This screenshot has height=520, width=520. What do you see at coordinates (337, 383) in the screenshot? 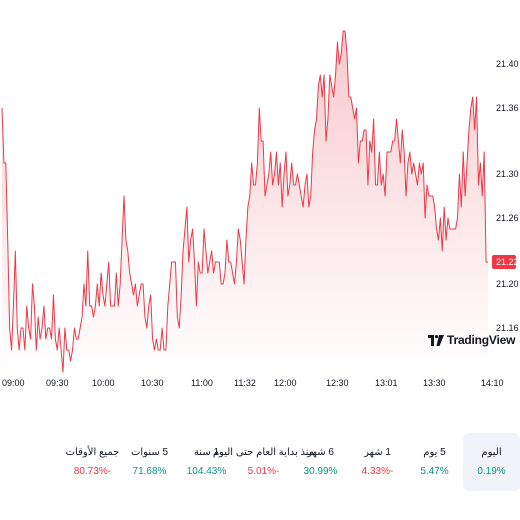
I see `x-tick-label: 12:30` at bounding box center [337, 383].